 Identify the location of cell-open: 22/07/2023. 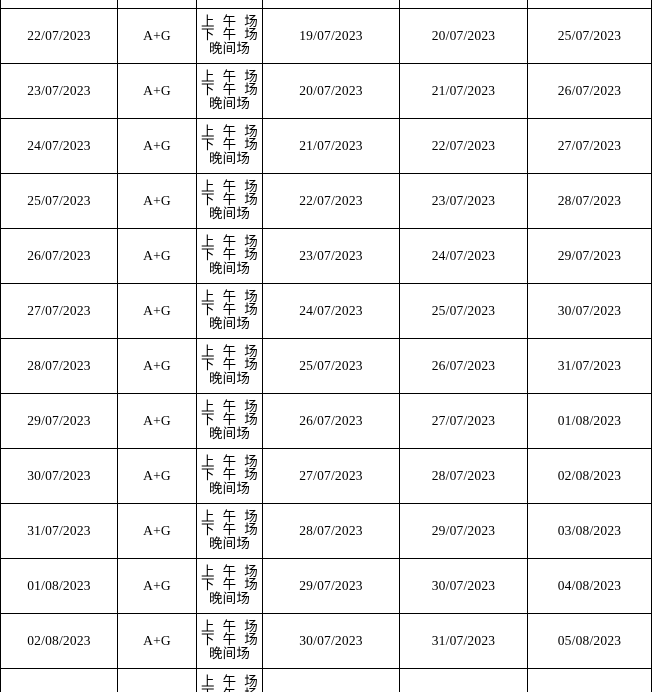
(331, 201).